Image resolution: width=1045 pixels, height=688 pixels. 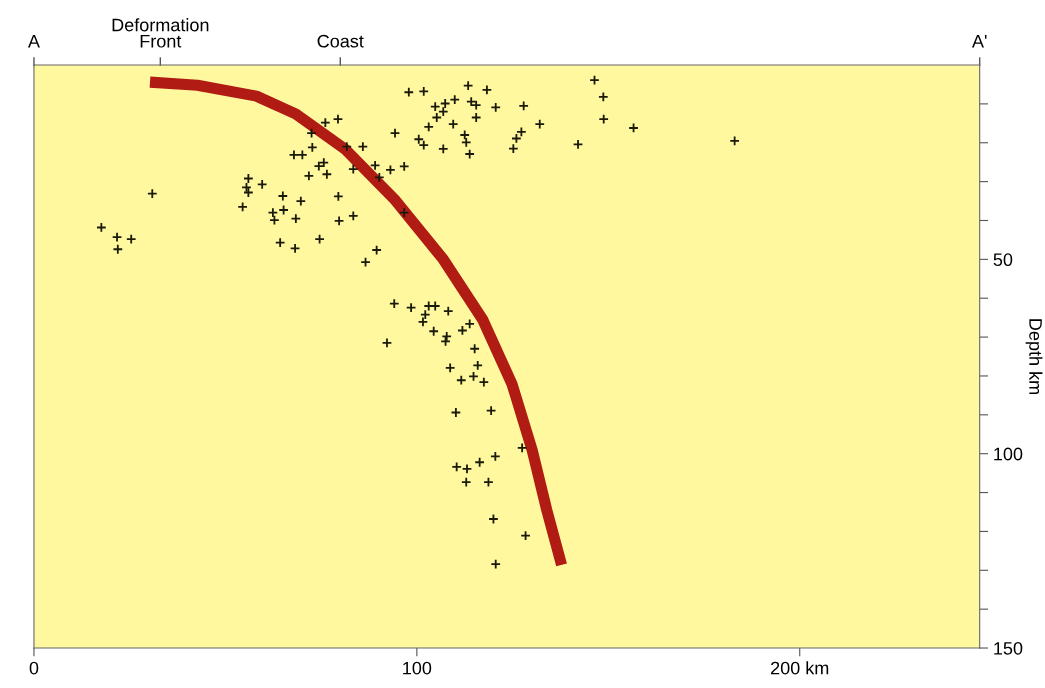 What do you see at coordinates (800, 668) in the screenshot?
I see `x-tick-label: 200 km` at bounding box center [800, 668].